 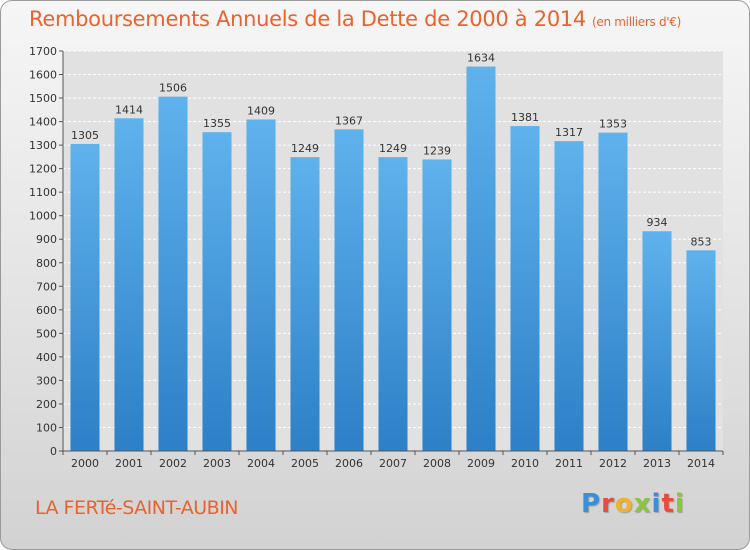 I want to click on y-tick-label: 600, so click(x=46, y=310).